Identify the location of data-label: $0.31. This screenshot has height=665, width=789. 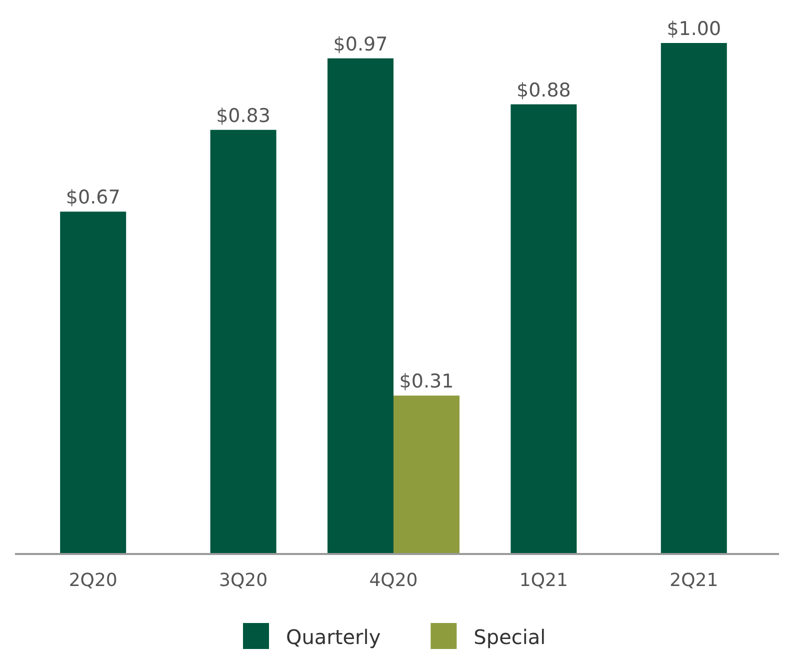
(426, 381).